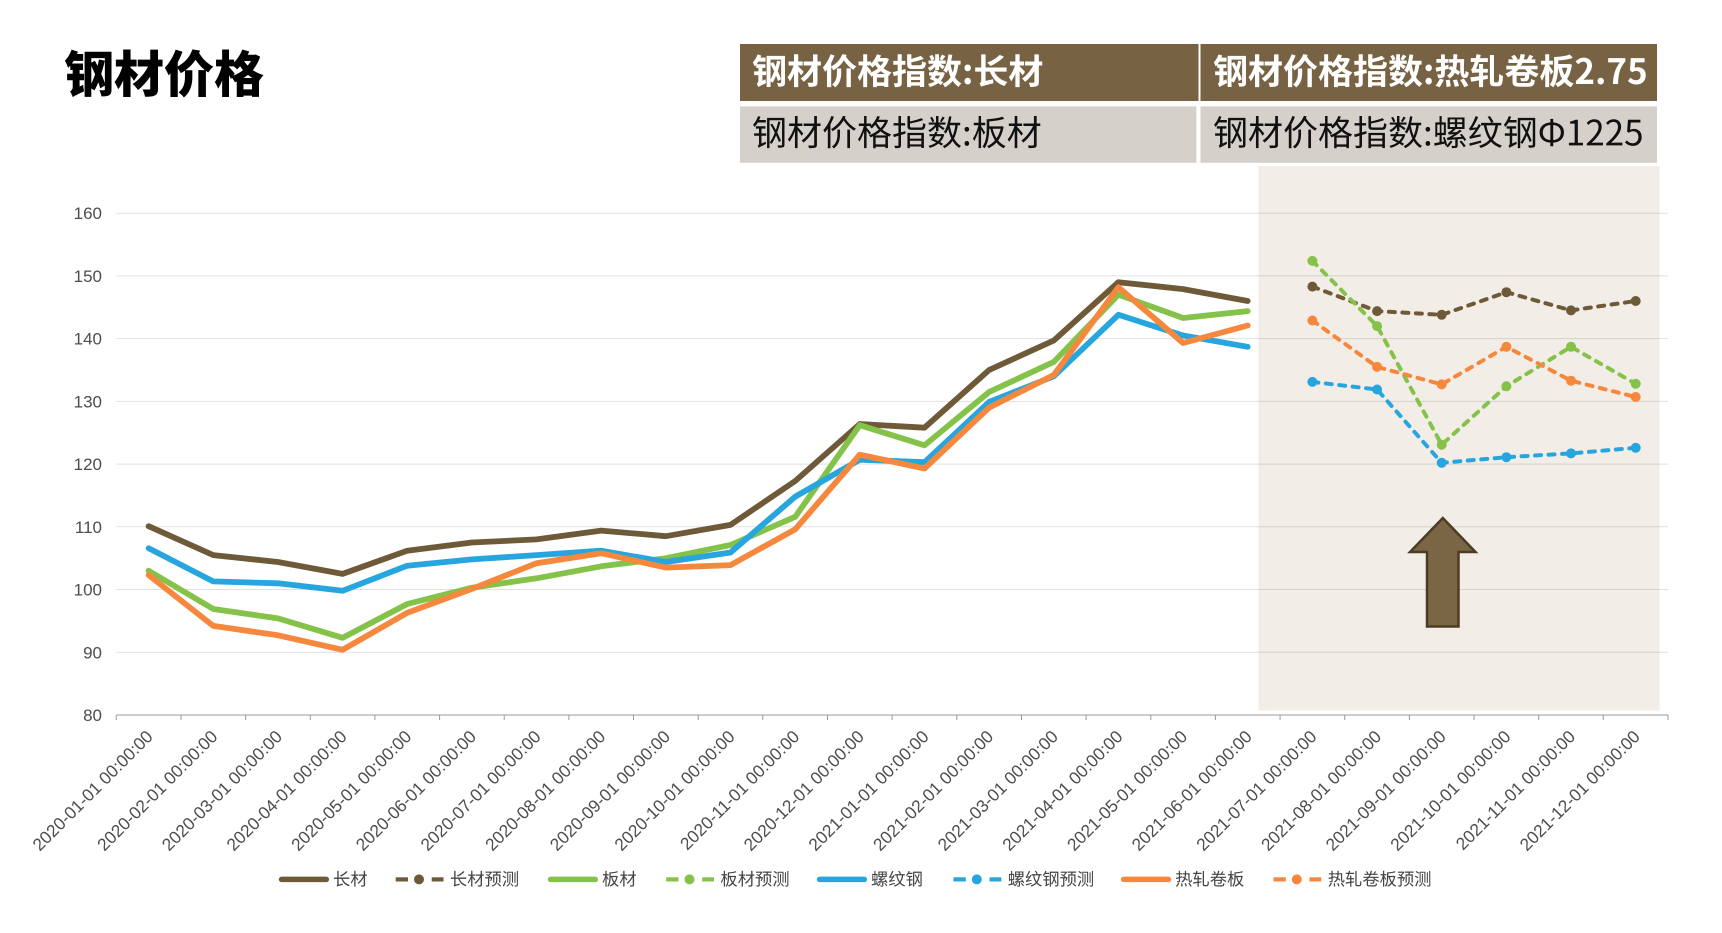 Image resolution: width=1722 pixels, height=933 pixels. I want to click on svg-text: 90, so click(92, 652).